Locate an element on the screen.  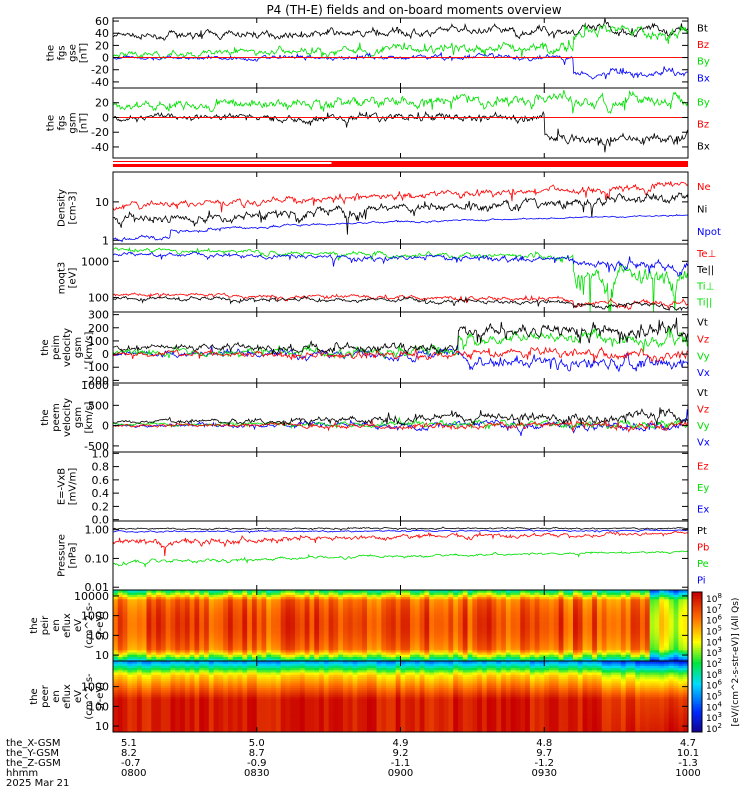
y-tick-label: 1000 is located at coordinates (95, 261).